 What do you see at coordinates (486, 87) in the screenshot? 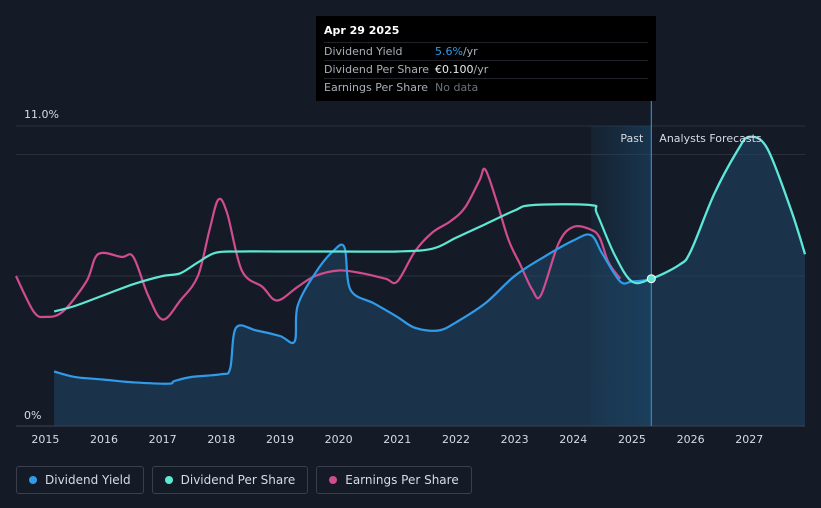
I see `tooltip-row-earnings-per-share: Earnings Per Share No data` at bounding box center [486, 87].